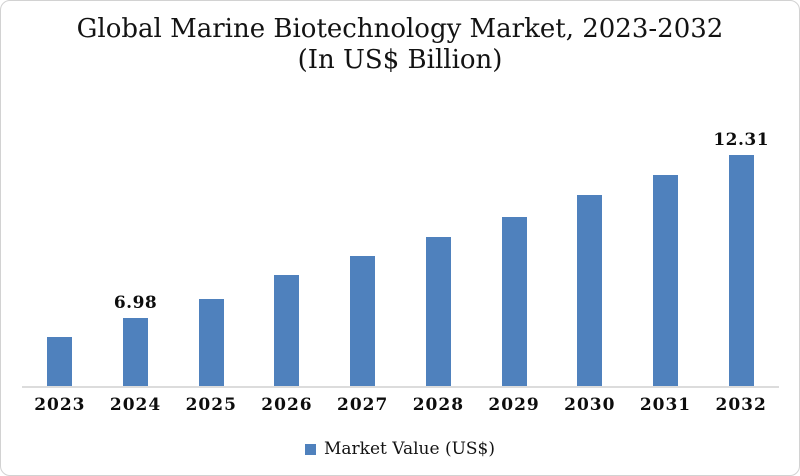 The width and height of the screenshot is (800, 476). What do you see at coordinates (310, 449) in the screenshot?
I see `legend-swatch-icon` at bounding box center [310, 449].